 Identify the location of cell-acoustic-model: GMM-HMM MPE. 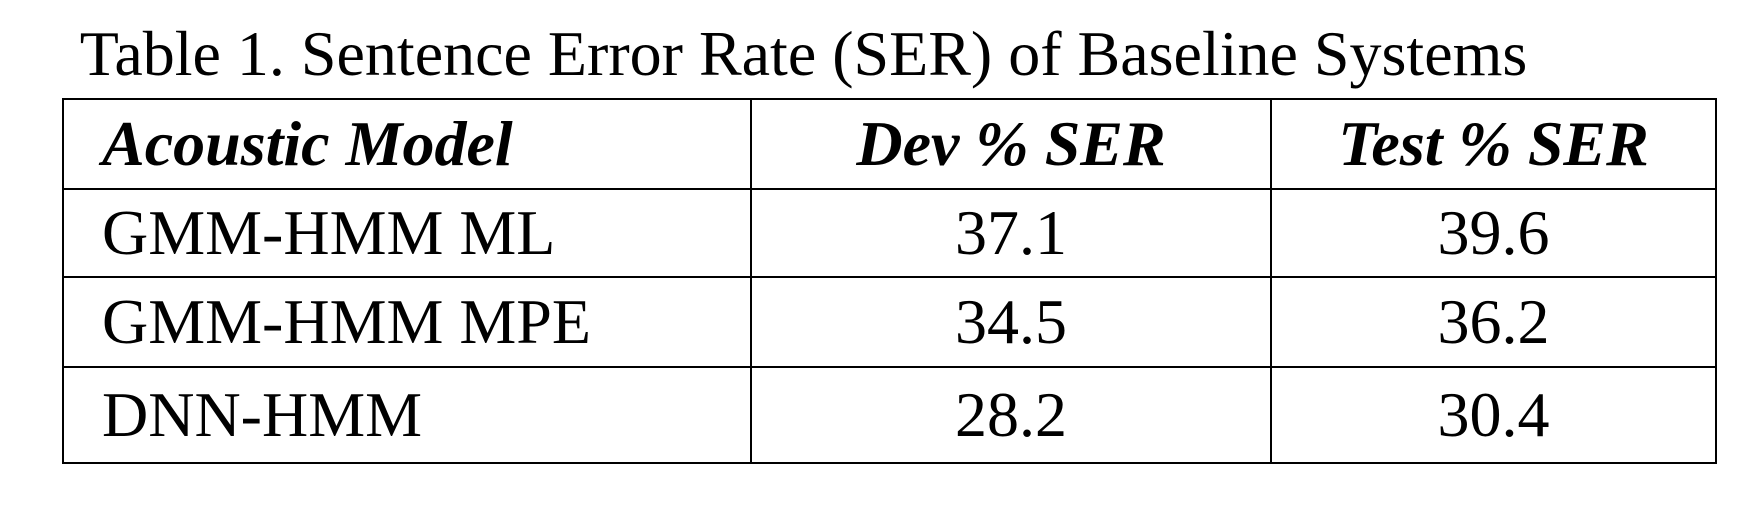
(407, 322).